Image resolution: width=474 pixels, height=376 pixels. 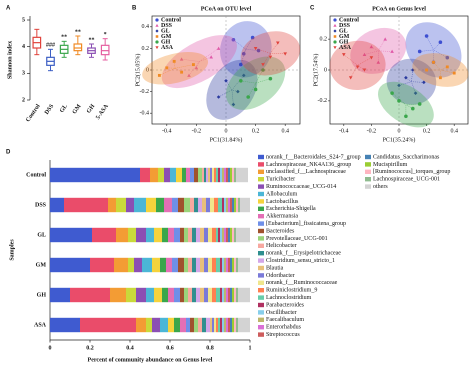 I want to click on y-tick-label: 4, so click(x=23, y=47).